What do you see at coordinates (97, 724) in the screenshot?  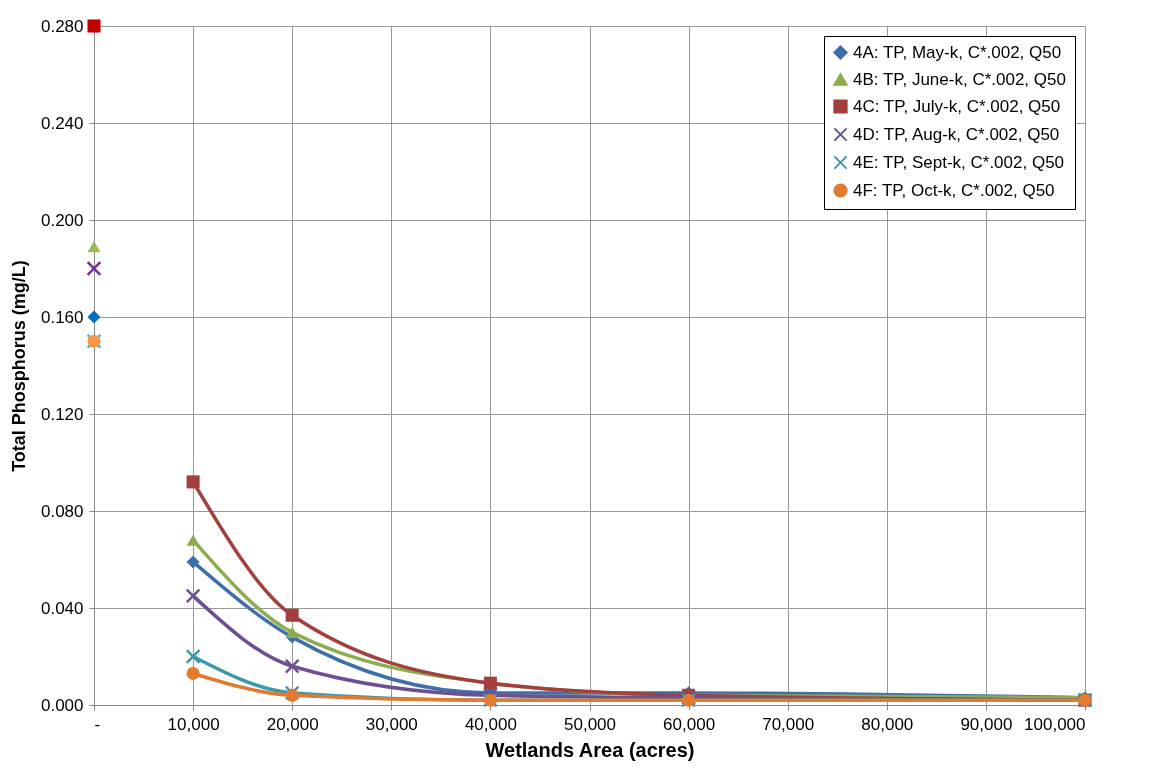 I see `x-tick-label: -` at bounding box center [97, 724].